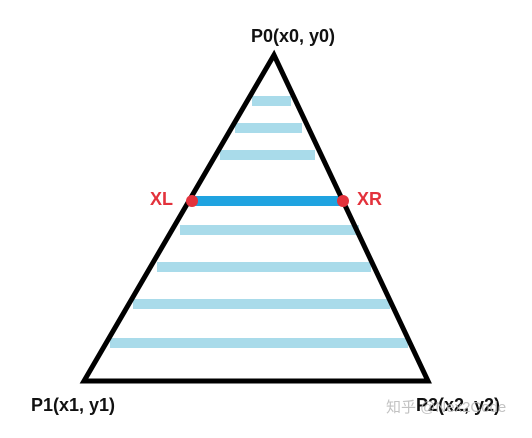  I want to click on xr-label: XR, so click(370, 199).